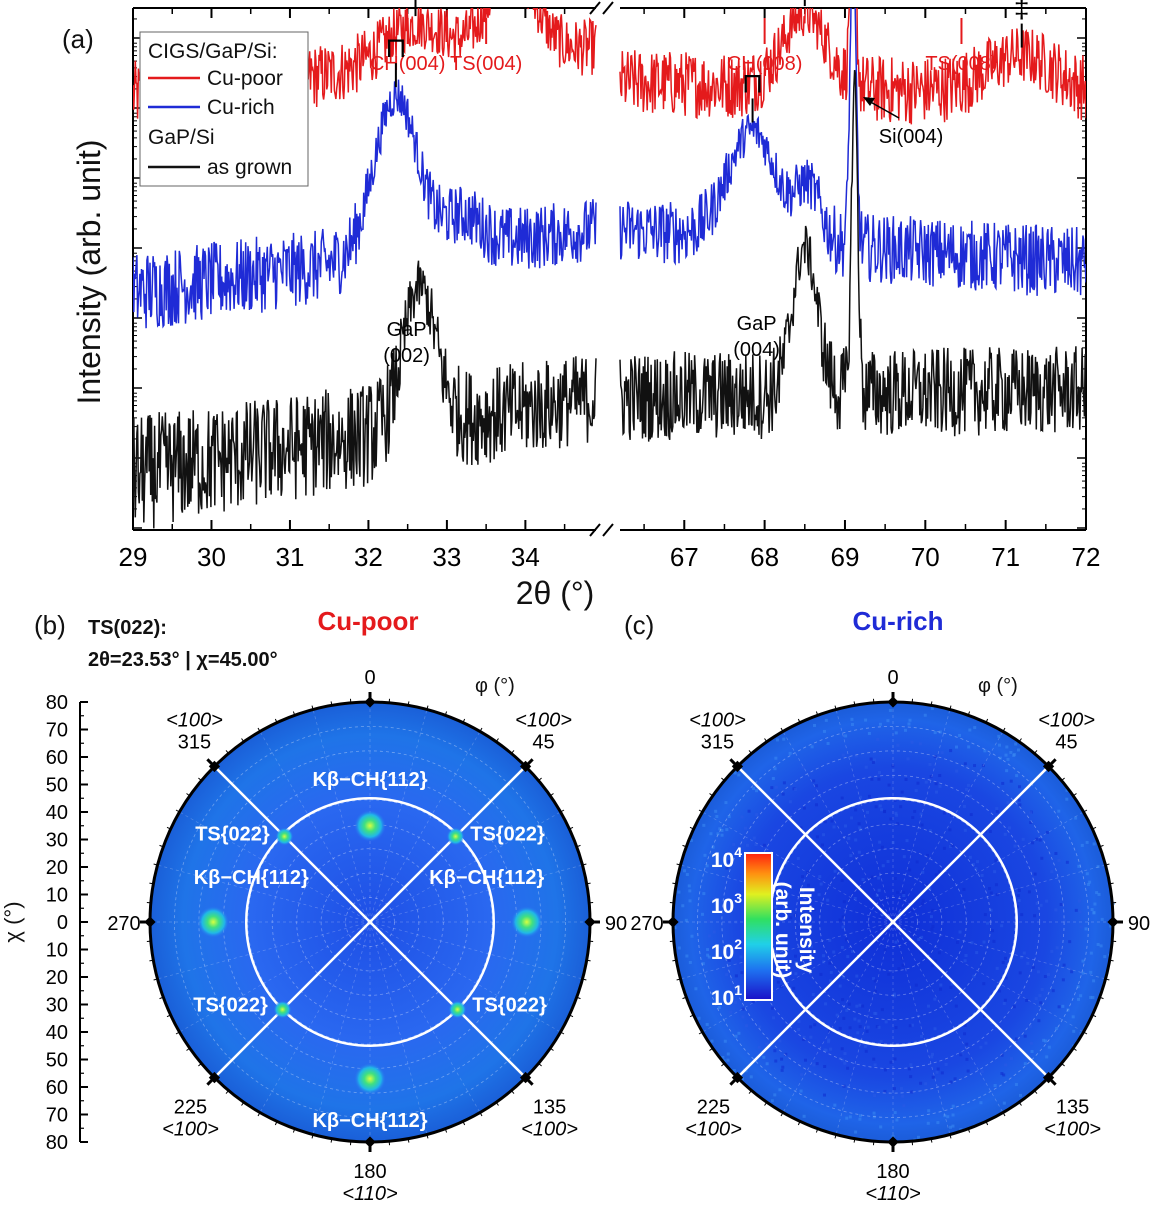 The width and height of the screenshot is (1172, 1211). I want to click on phi-tick-label: 90, so click(1139, 924).